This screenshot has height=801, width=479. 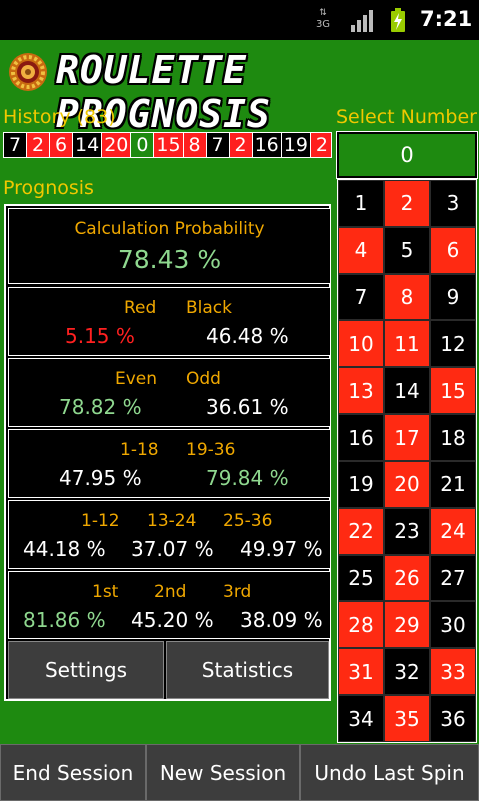 I want to click on app-header: ROULETTE PROGNOSIS, so click(x=239, y=88).